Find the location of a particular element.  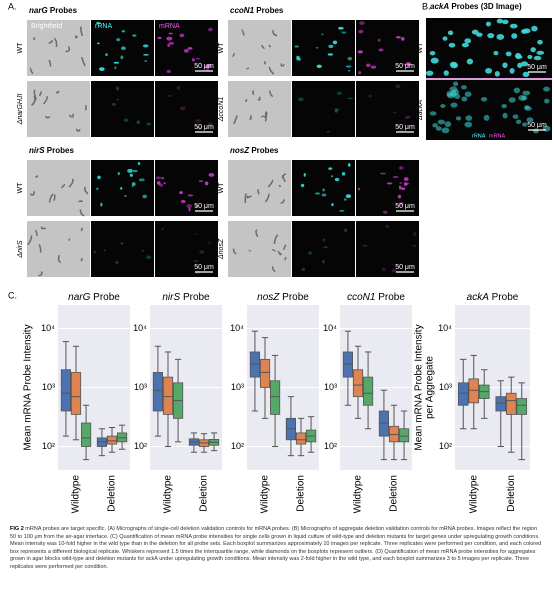

scale-label: 50 μm is located at coordinates (537, 125).